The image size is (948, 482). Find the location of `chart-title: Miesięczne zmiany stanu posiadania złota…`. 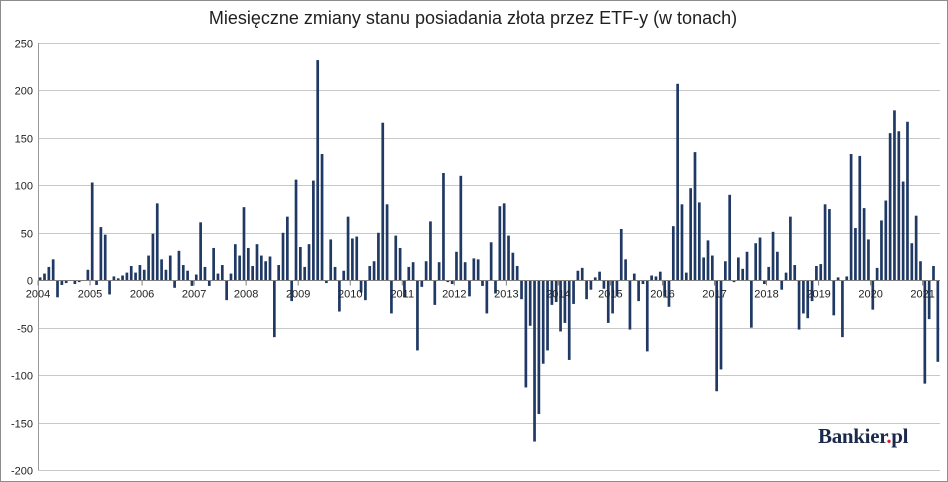

chart-title: Miesięczne zmiany stanu posiadania złota… is located at coordinates (473, 18).